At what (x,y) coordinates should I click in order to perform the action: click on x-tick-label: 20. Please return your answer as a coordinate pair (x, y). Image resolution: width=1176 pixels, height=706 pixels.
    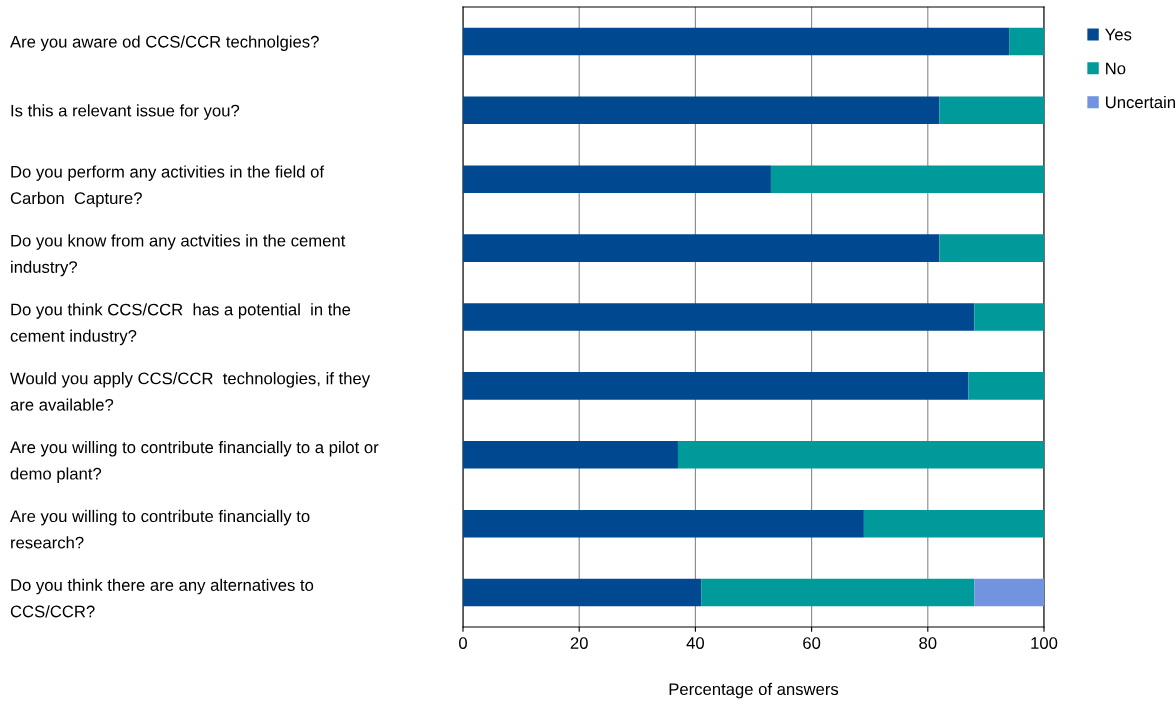
    Looking at the image, I should click on (579, 643).